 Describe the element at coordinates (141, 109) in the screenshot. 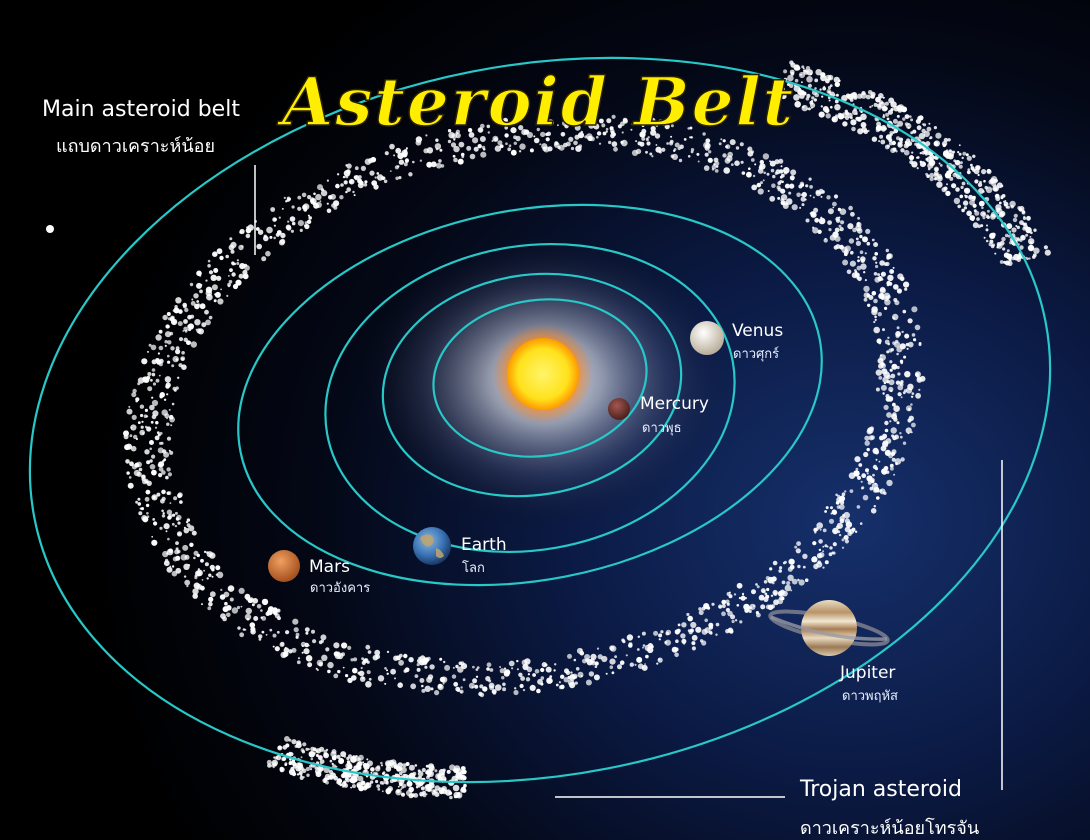

I see `main-belt-label: Main asteroid belt` at that location.